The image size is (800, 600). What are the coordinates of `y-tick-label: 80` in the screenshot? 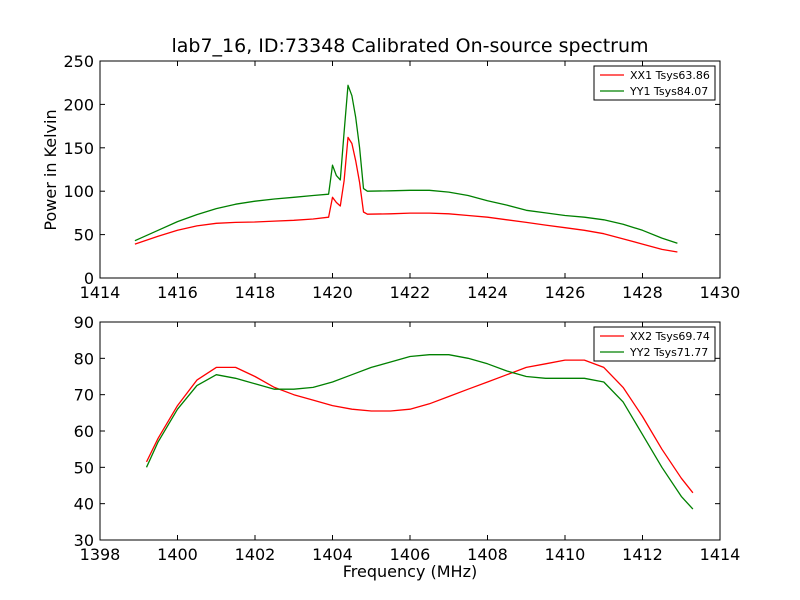 It's located at (84, 358).